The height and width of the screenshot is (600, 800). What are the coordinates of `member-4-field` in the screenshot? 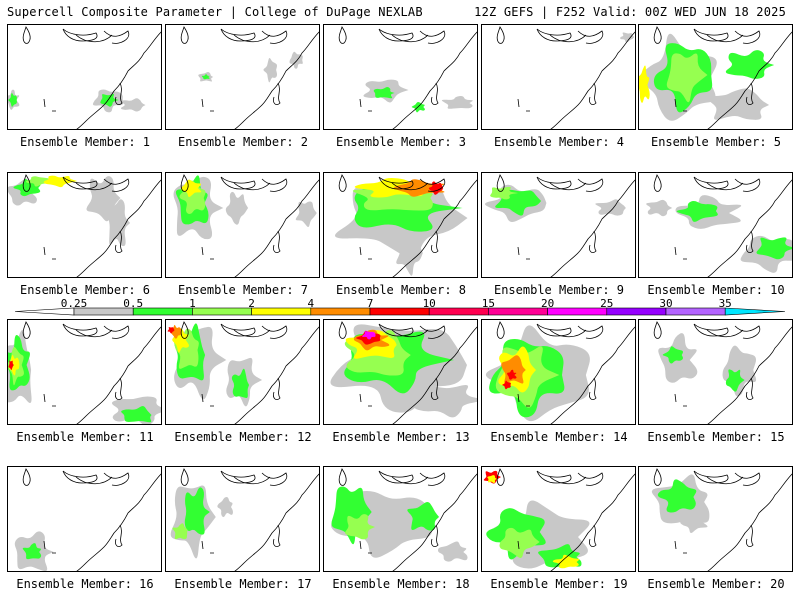 It's located at (565, 77).